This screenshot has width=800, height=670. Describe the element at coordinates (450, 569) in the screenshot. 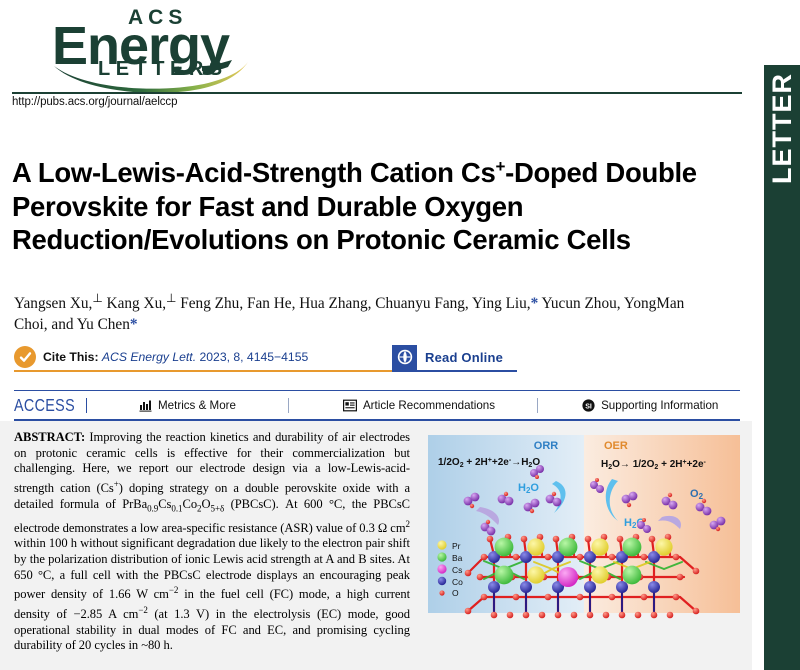

I see `toc-legend: Pr Ba Cs Co O` at that location.